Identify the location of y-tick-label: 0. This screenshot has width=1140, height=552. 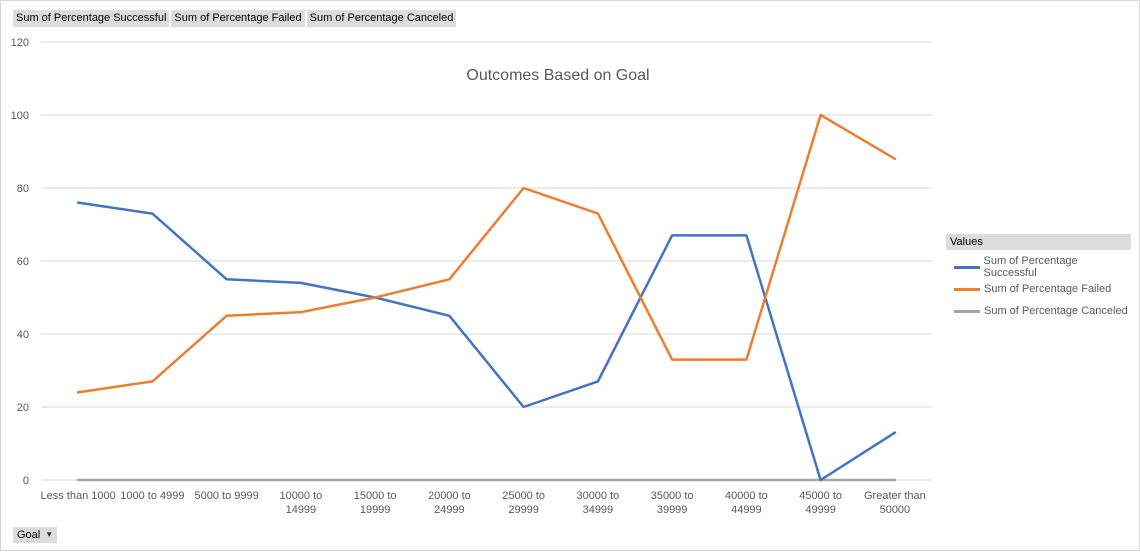
(26, 481).